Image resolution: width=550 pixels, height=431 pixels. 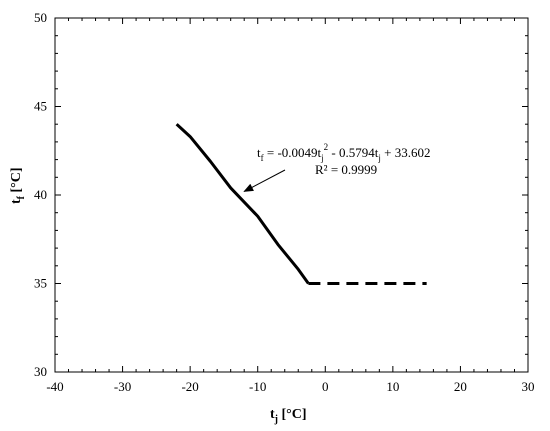 I want to click on equation-label: tf = -0.0049tj2 - 0.5794tj + 33.602, so click(x=343, y=152).